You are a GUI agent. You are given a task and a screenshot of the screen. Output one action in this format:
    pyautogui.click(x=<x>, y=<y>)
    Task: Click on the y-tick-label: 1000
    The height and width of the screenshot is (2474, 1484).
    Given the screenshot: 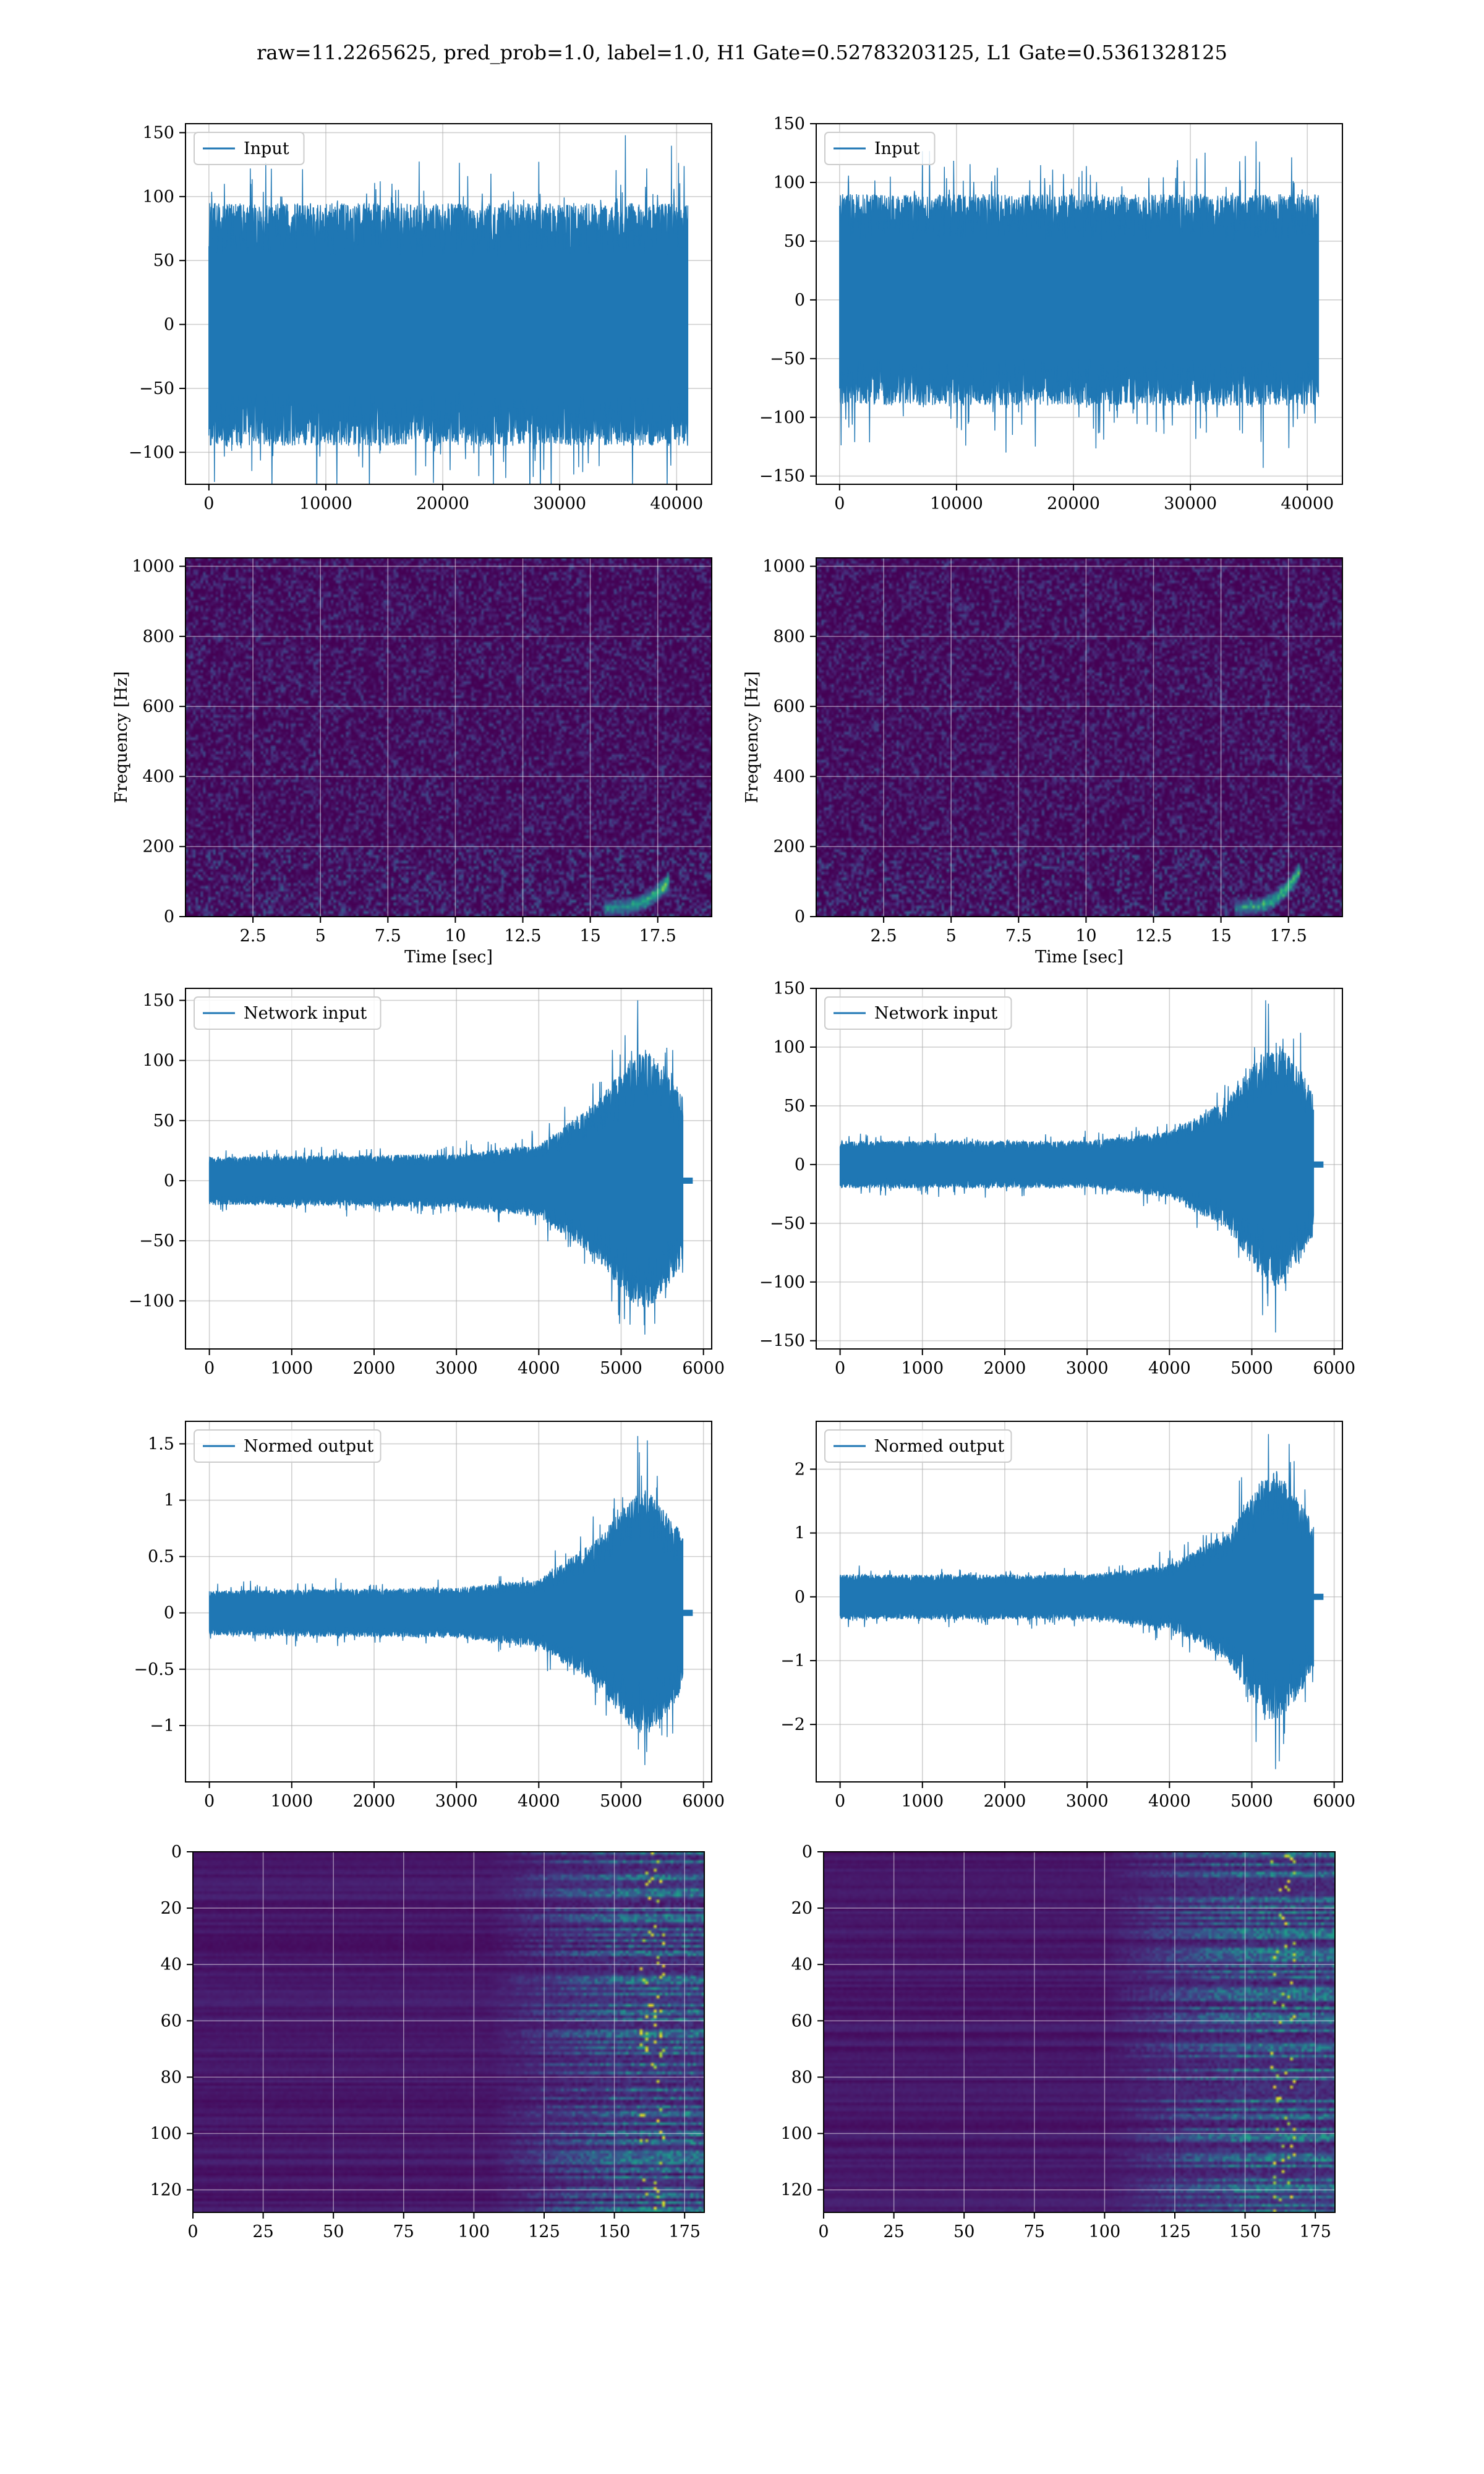 What is the action you would take?
    pyautogui.click(x=783, y=566)
    